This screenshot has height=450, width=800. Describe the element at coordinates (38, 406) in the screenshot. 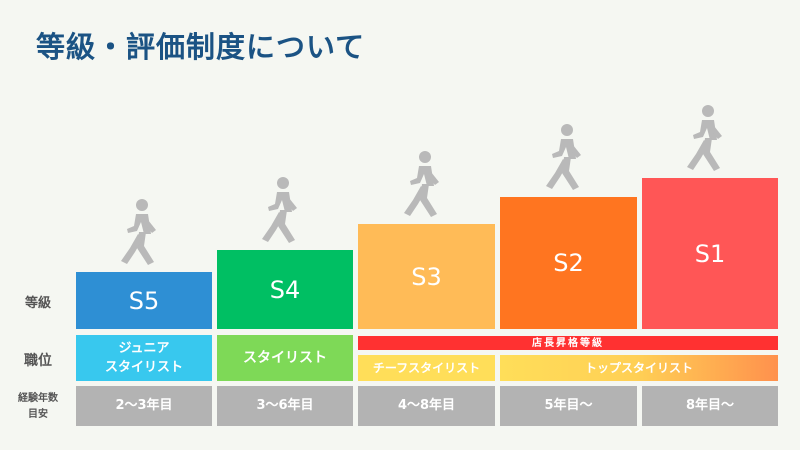

I see `row-label-experience: 経験年数 目安` at that location.